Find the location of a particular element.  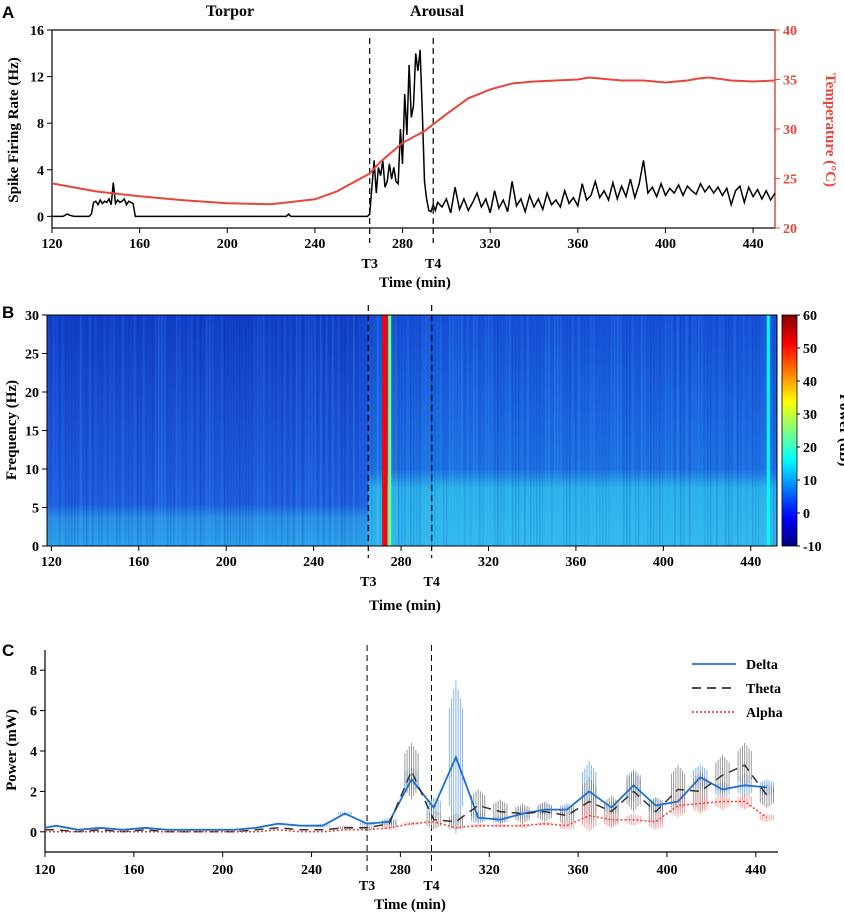

heatmap-region-torpor is located at coordinates (208, 430).